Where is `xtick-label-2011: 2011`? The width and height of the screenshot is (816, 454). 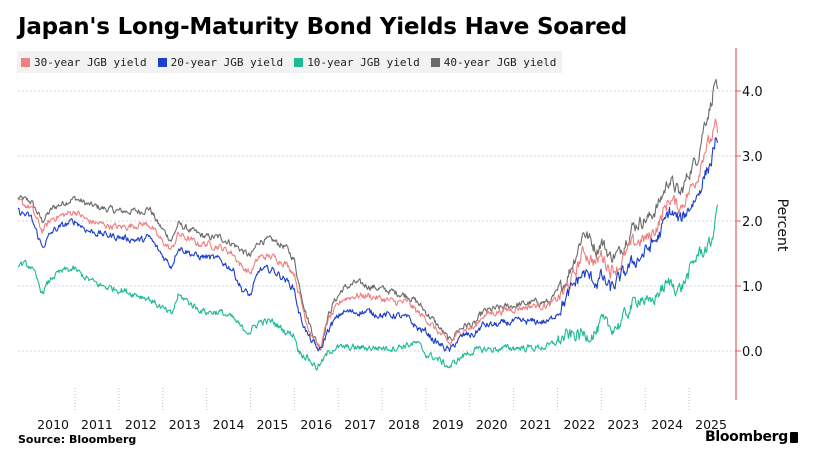
xtick-label-2011: 2011 is located at coordinates (97, 424).